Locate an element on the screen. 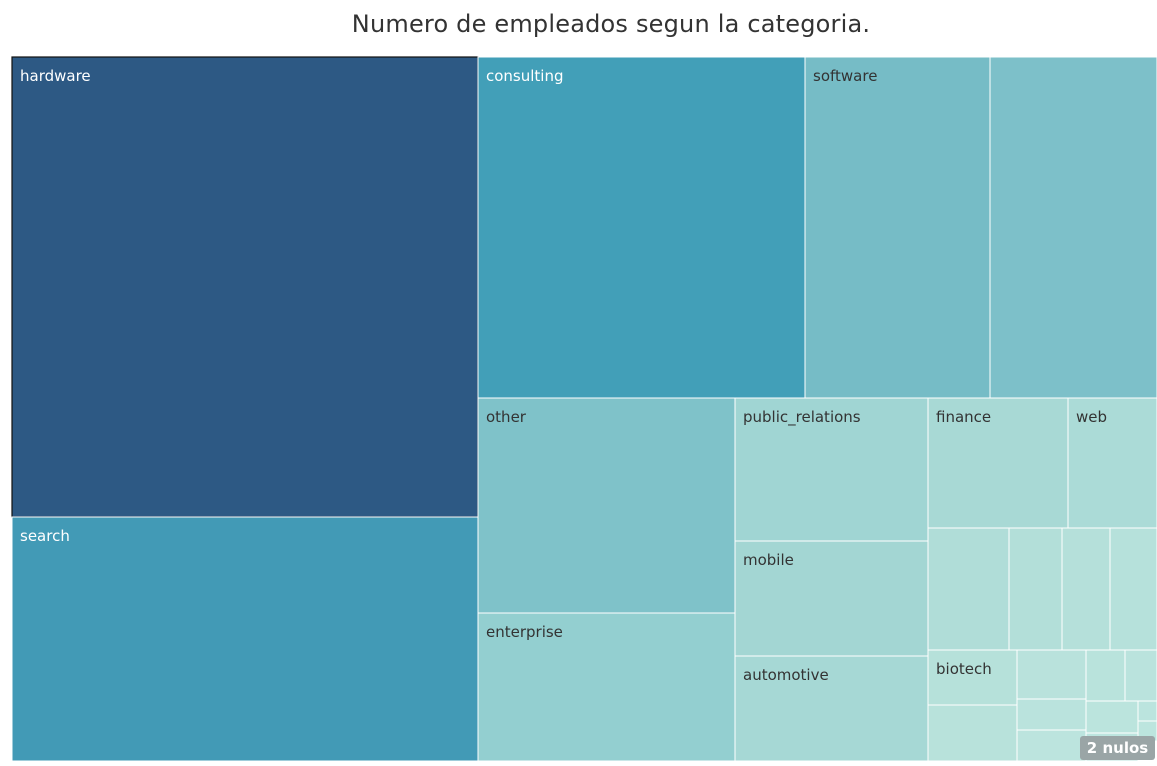 Image resolution: width=1157 pixels, height=766 pixels. tile-biotech: biotech is located at coordinates (972, 677).